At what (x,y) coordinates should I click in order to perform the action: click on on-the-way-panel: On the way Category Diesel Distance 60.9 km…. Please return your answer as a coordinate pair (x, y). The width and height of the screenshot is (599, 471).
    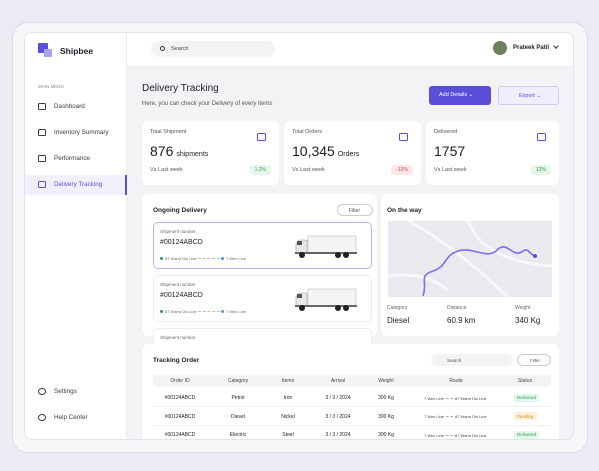
    Looking at the image, I should click on (470, 265).